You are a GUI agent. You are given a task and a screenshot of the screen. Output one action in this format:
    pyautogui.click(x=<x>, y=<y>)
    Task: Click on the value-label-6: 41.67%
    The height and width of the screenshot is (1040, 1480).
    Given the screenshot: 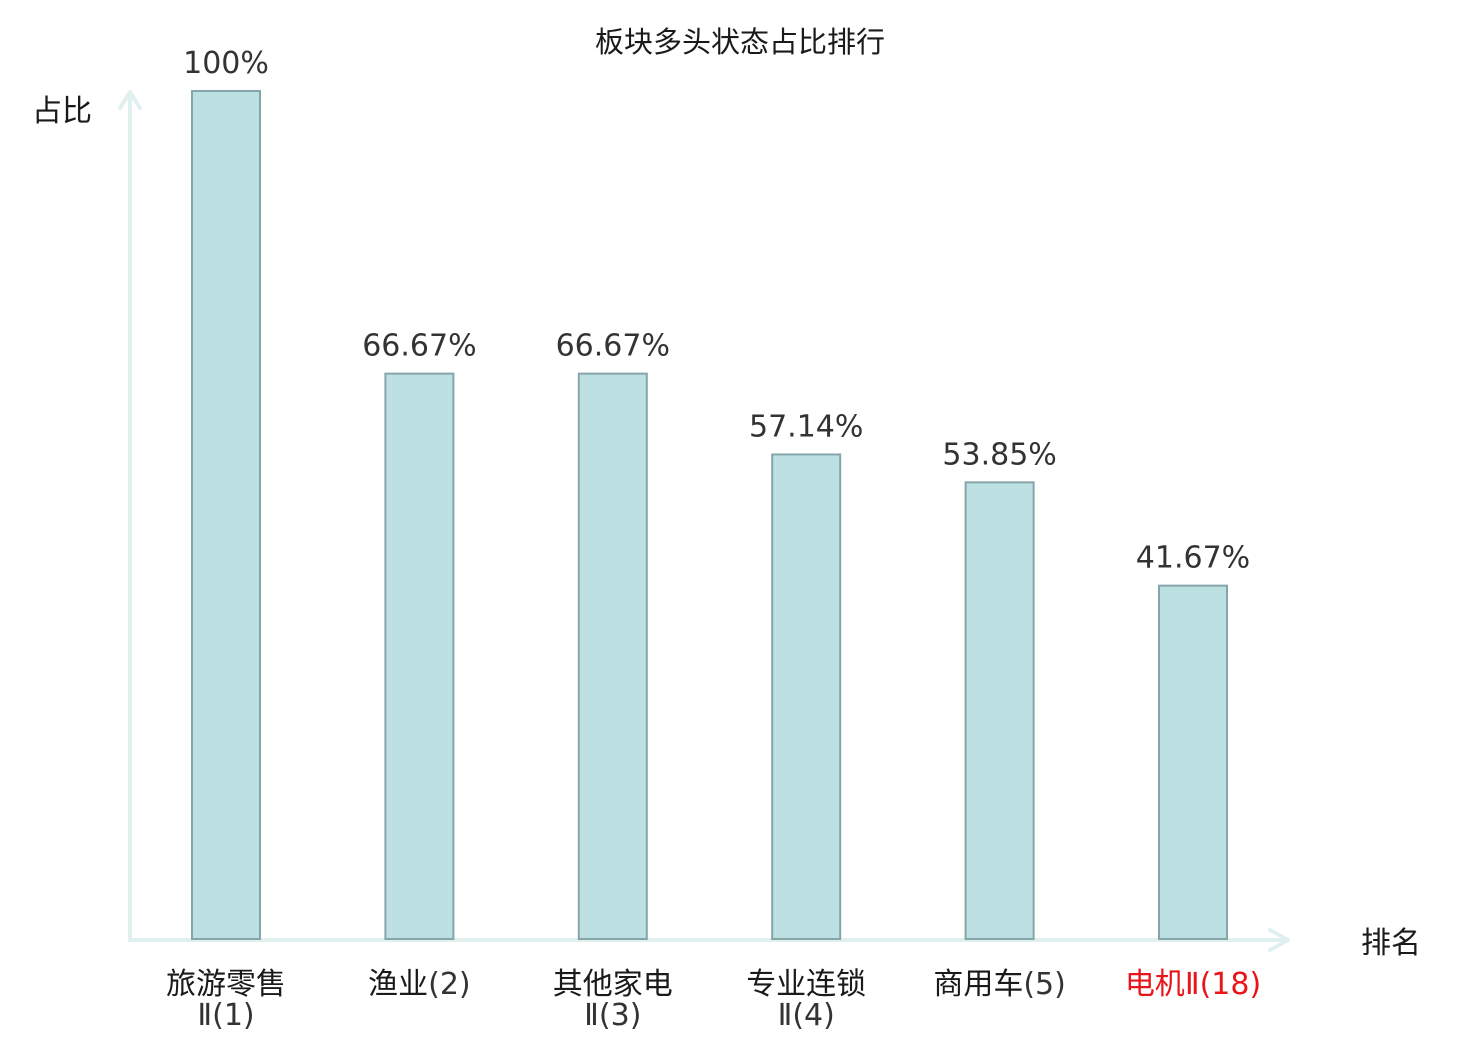 What is the action you would take?
    pyautogui.click(x=1193, y=558)
    